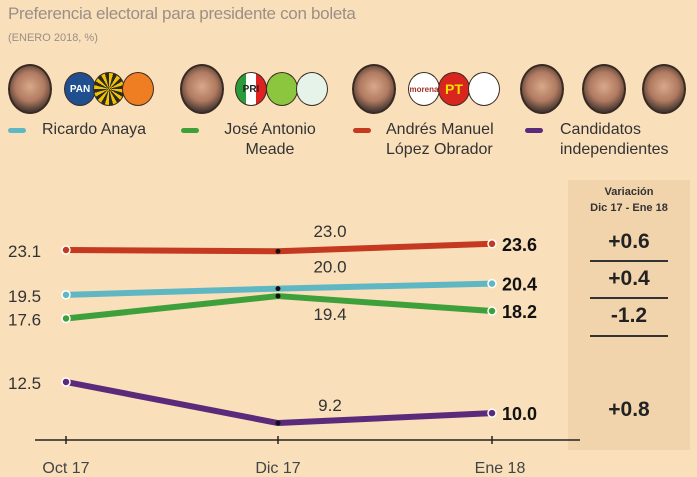  What do you see at coordinates (17, 130) in the screenshot?
I see `legend-swatch-anaya` at bounding box center [17, 130].